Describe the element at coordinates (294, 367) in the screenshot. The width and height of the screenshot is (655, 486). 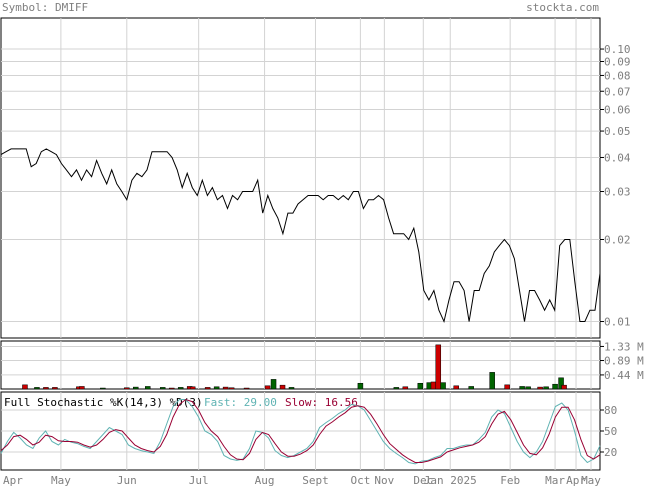
I see `volume-bars` at that location.